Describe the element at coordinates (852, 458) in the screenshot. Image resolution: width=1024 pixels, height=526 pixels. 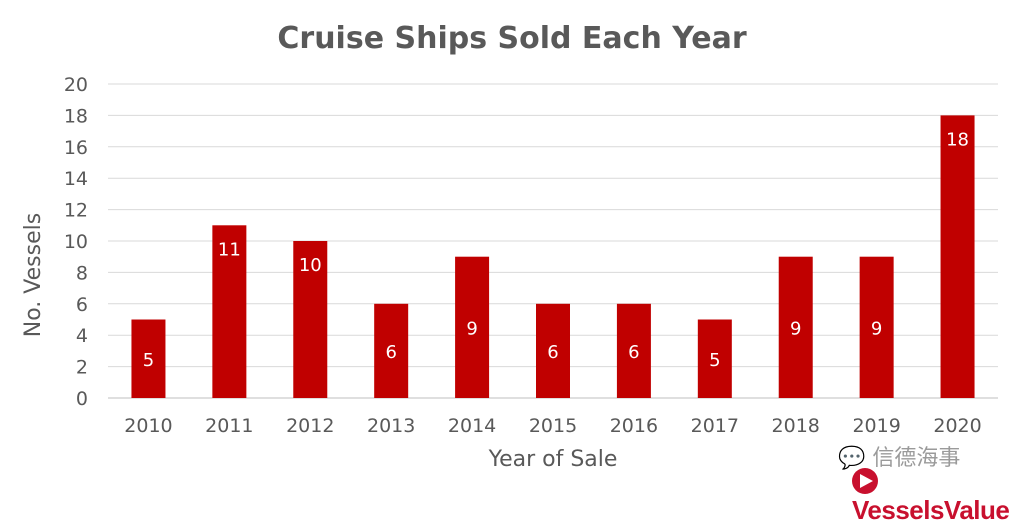
I see `wechat-icon: 💬` at that location.